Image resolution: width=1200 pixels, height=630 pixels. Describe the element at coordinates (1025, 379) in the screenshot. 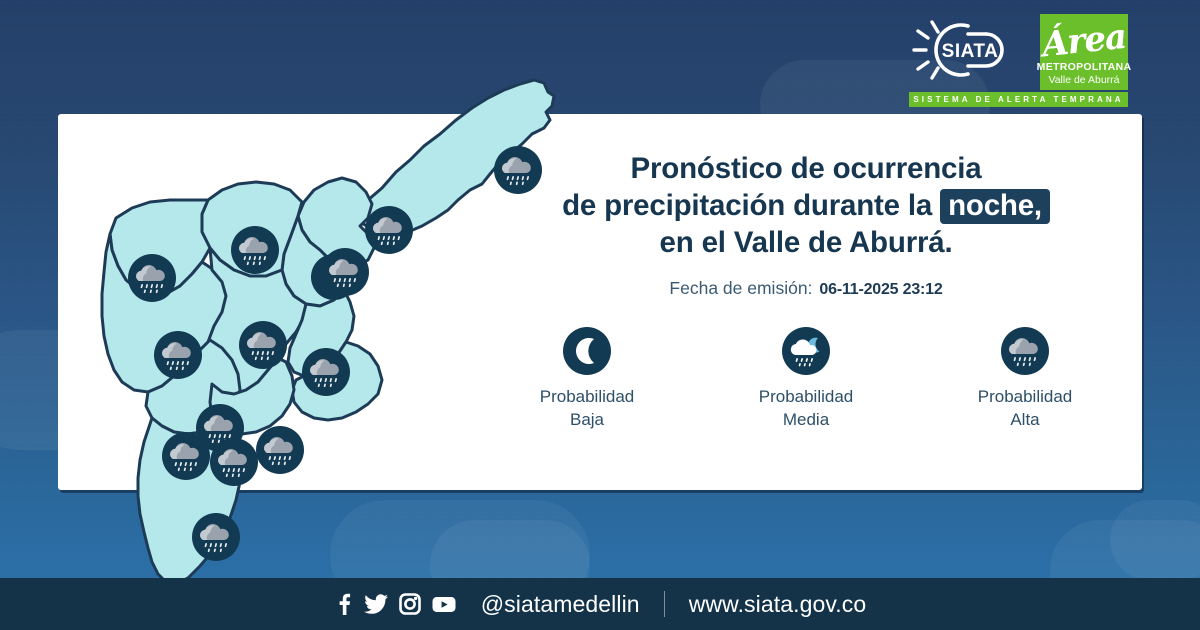

I see `legend-item-alta: Probabilidad Alta` at that location.